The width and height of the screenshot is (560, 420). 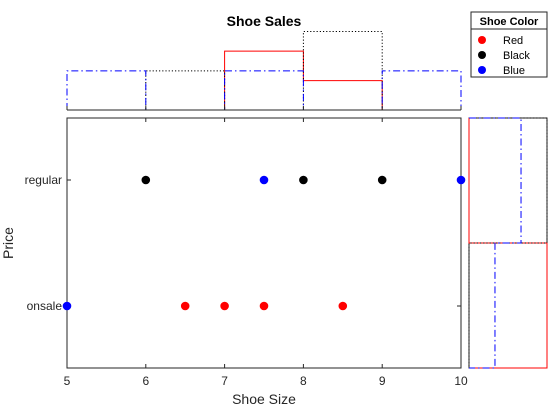 I want to click on y-tick-label: regular, so click(x=43, y=180).